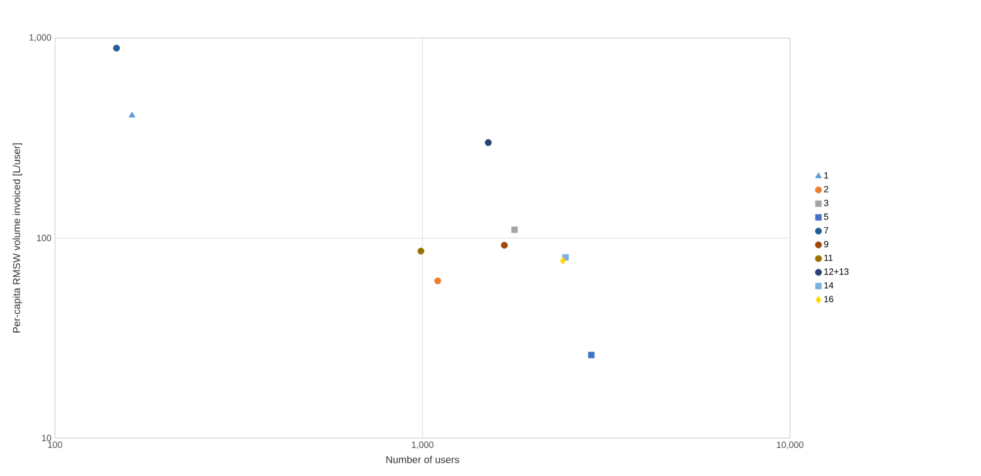 Image resolution: width=981 pixels, height=476 pixels. I want to click on x-tick-label: 100, so click(55, 445).